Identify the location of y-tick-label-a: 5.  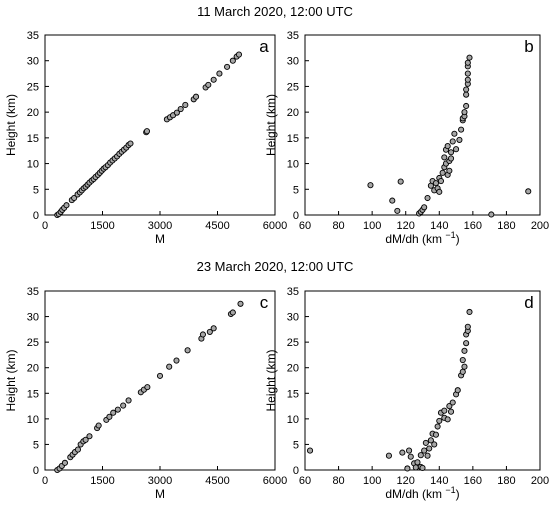
(36, 190).